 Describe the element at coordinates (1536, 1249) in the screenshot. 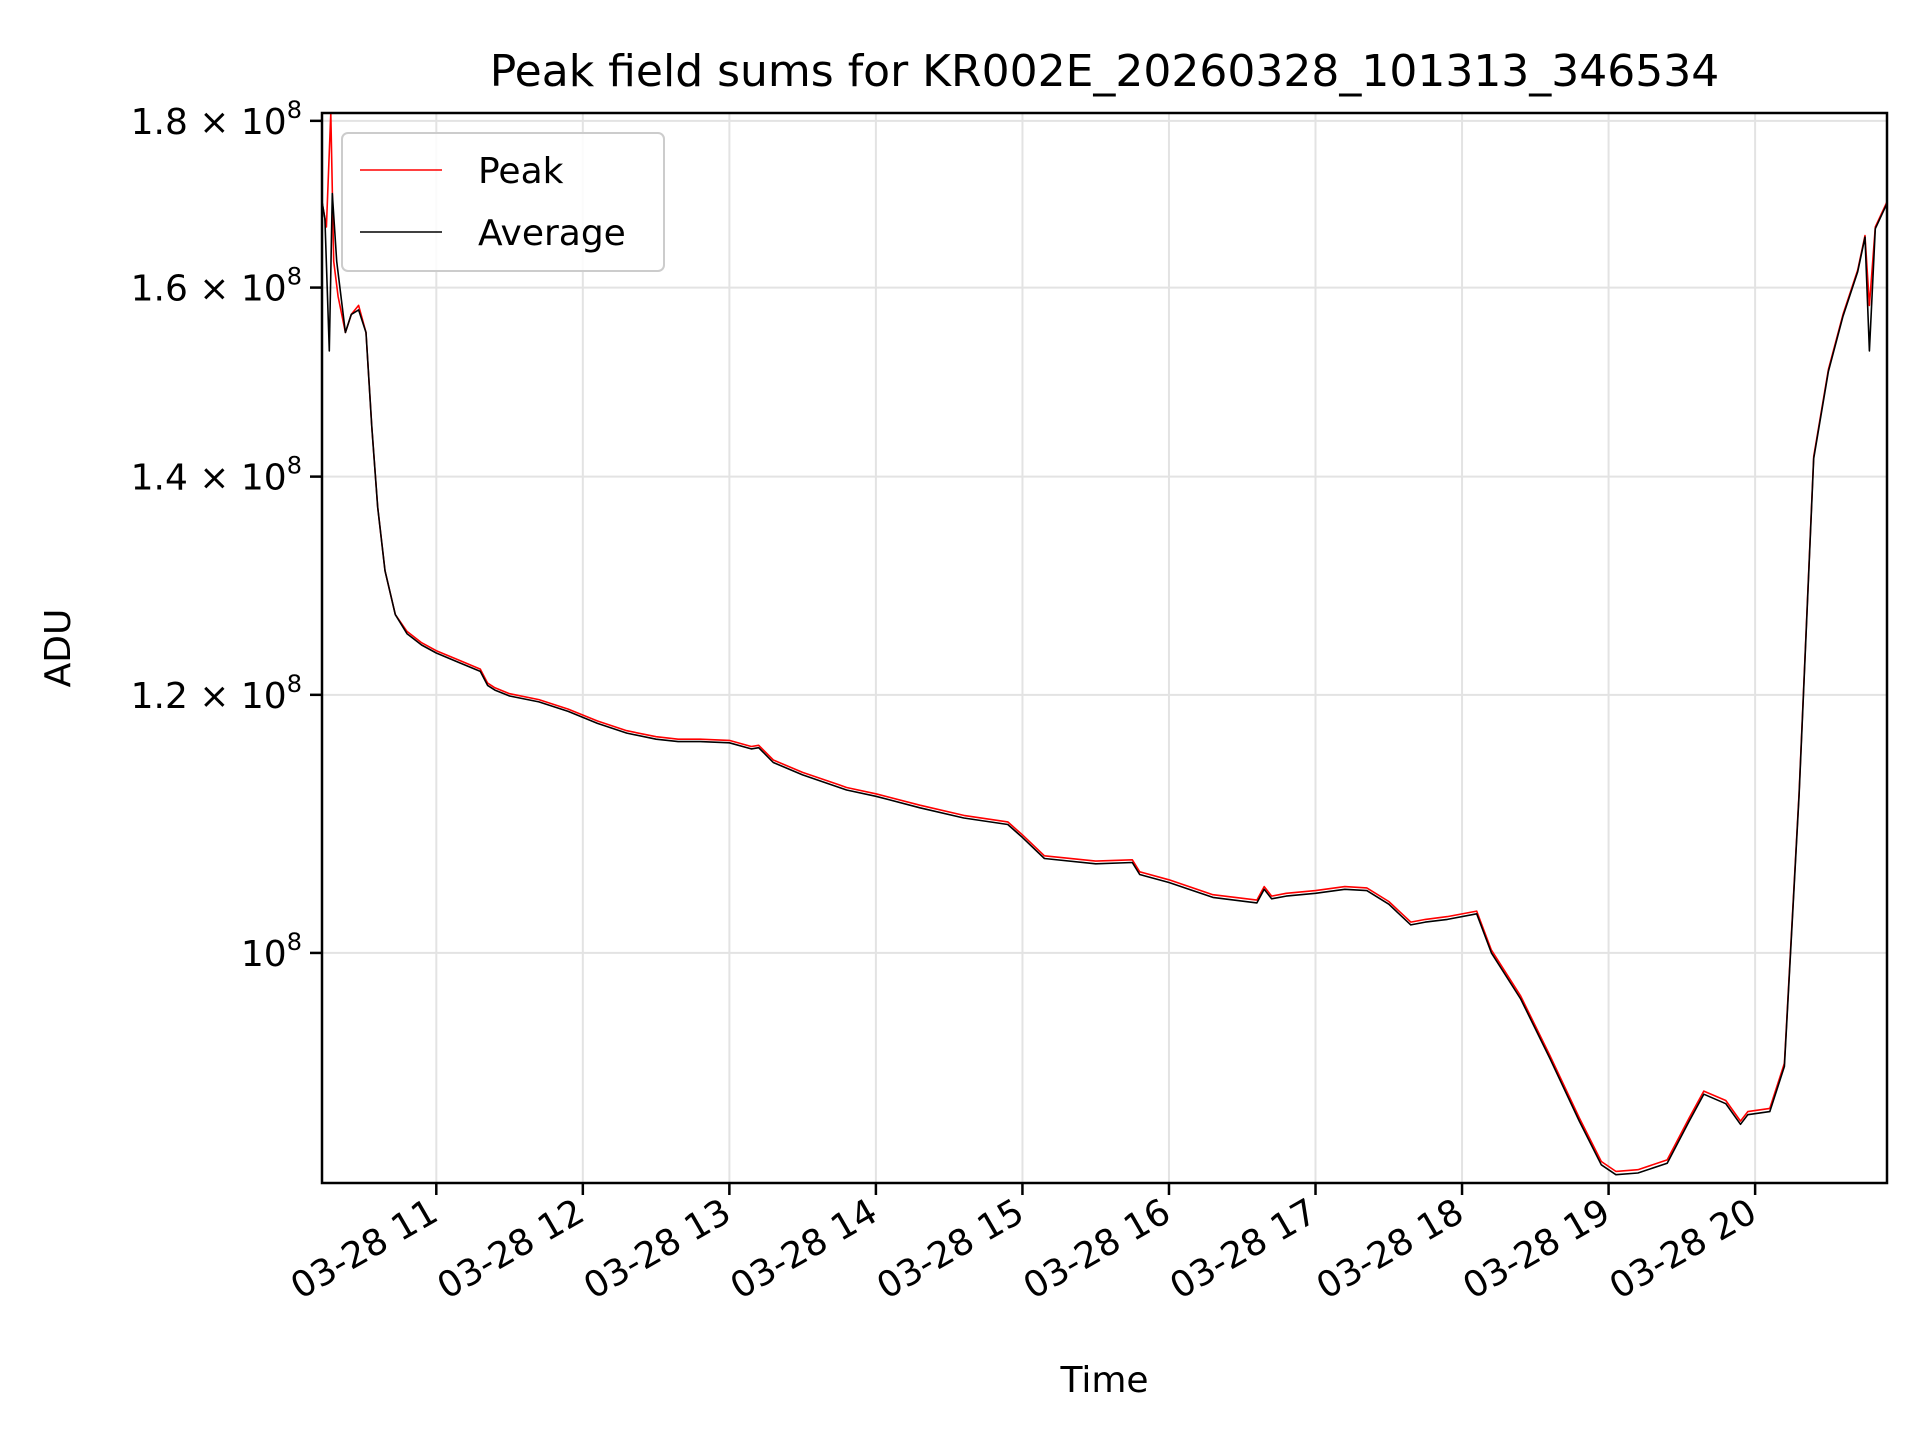

I see `x-tick-label: 03-28 19` at that location.